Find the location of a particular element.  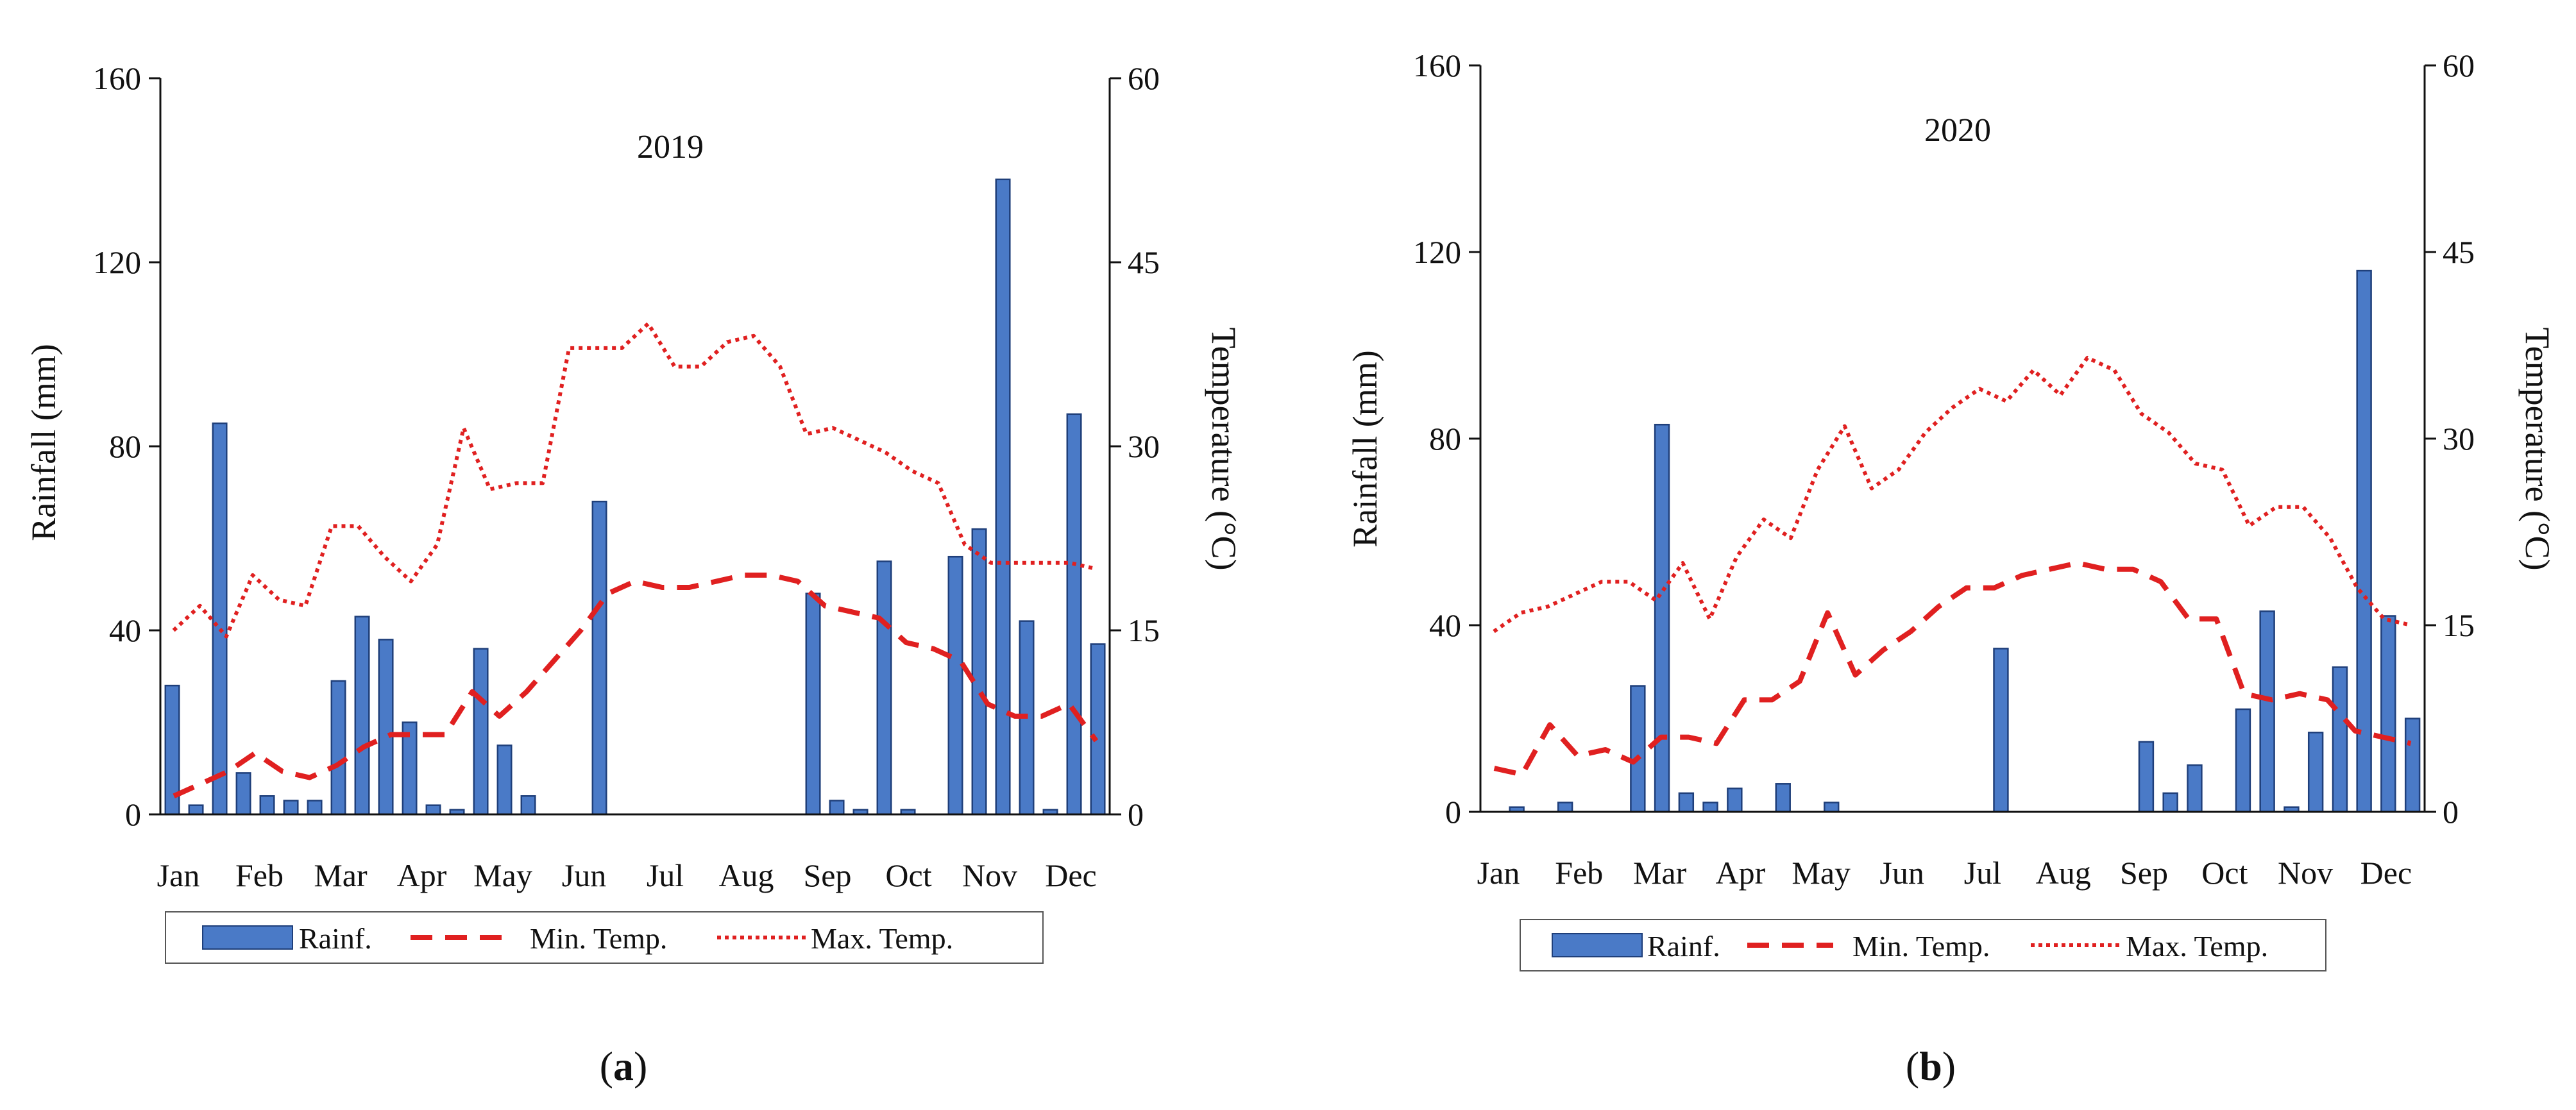

legend-swatch-rainfall is located at coordinates (1597, 945).